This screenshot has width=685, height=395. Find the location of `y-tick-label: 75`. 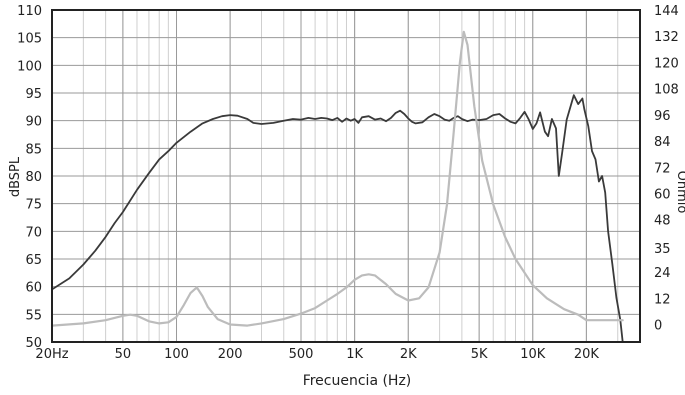

y-tick-label: 75 is located at coordinates (33, 205).